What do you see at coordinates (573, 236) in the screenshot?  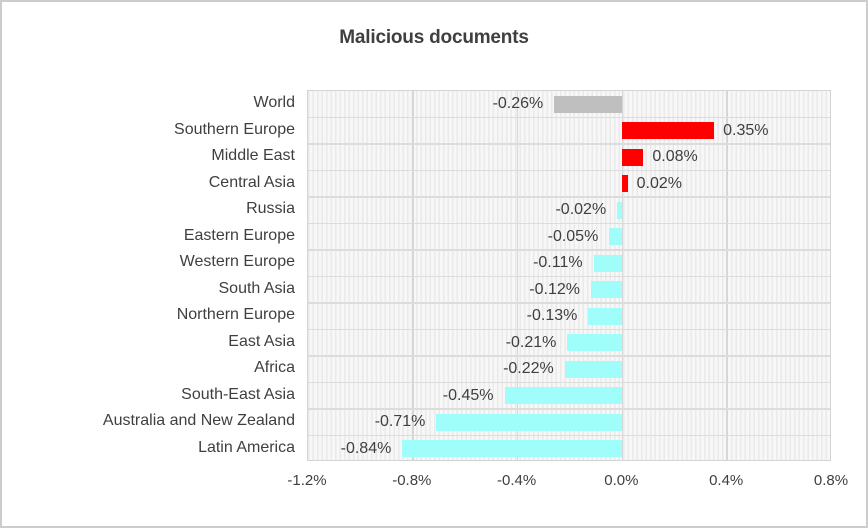 I see `value-label-eastern-europe: -0.05%` at bounding box center [573, 236].